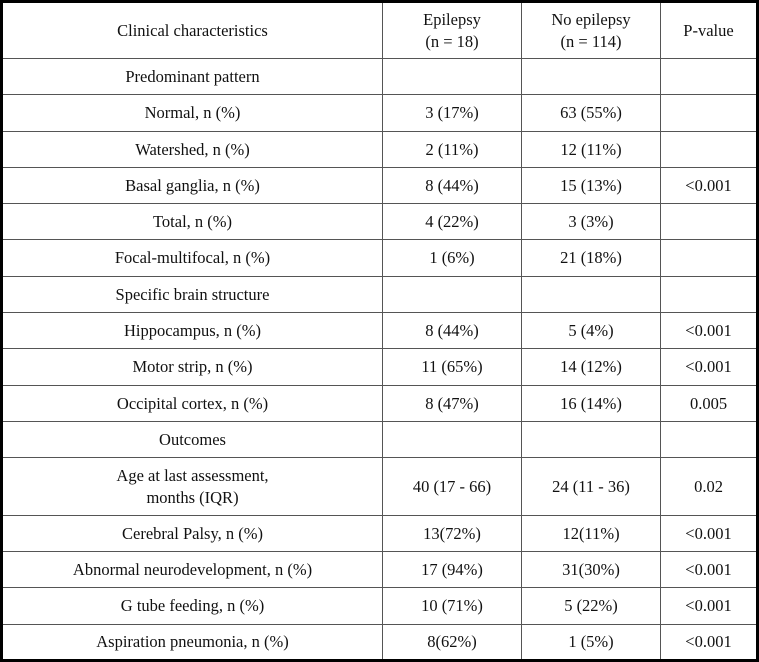 Image resolution: width=759 pixels, height=662 pixels. What do you see at coordinates (452, 570) in the screenshot?
I see `epilepsy-value-cell: 17 (94%)` at bounding box center [452, 570].